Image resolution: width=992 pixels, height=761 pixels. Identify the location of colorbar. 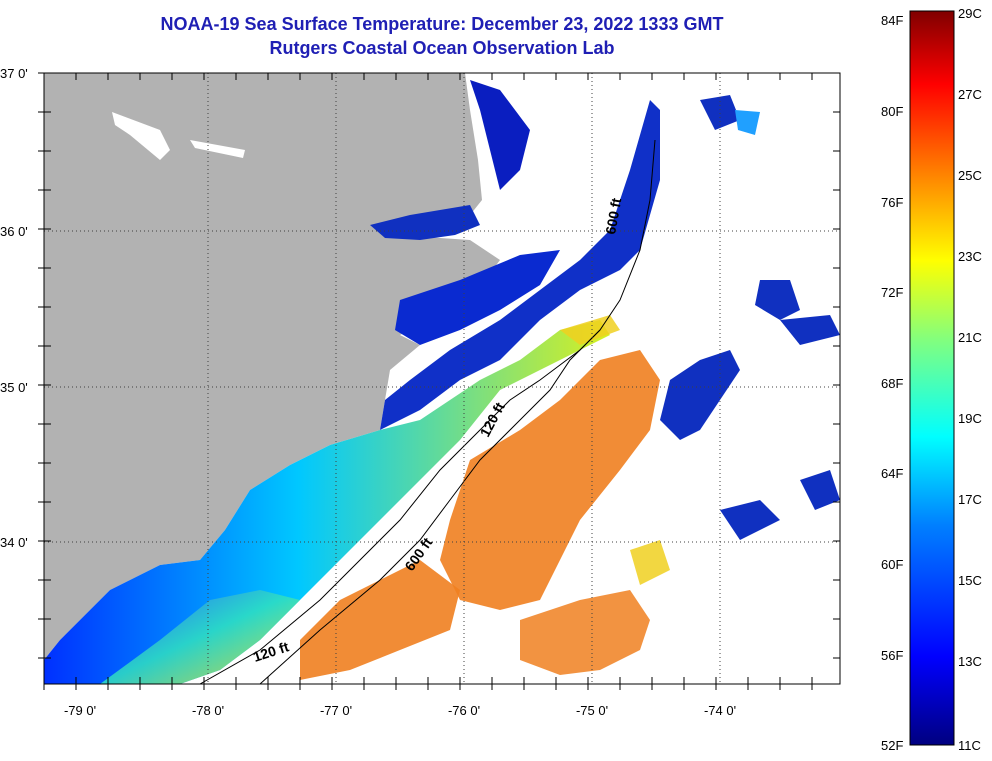
(932, 378).